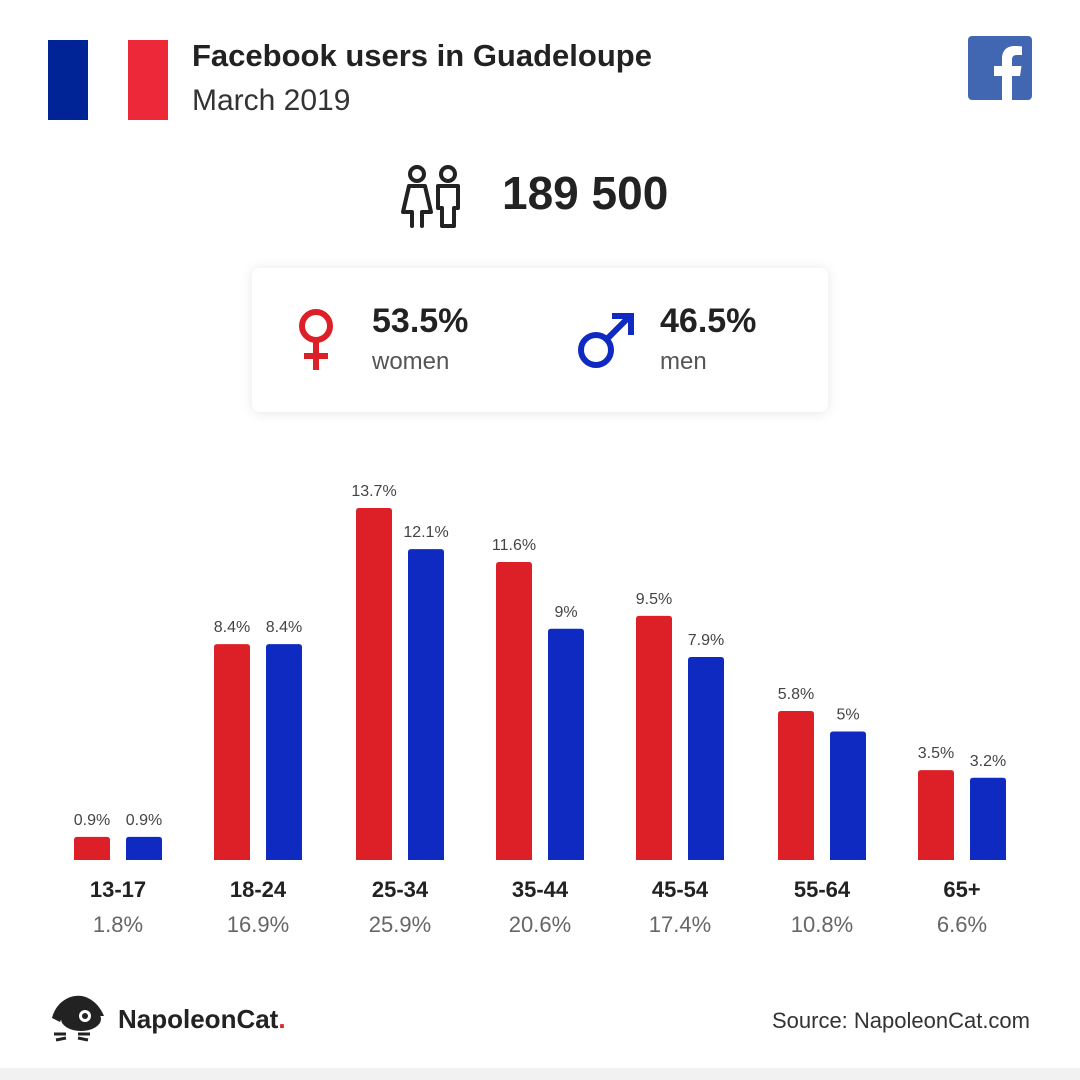 The width and height of the screenshot is (1080, 1080). What do you see at coordinates (822, 889) in the screenshot?
I see `category-label: 55-64` at bounding box center [822, 889].